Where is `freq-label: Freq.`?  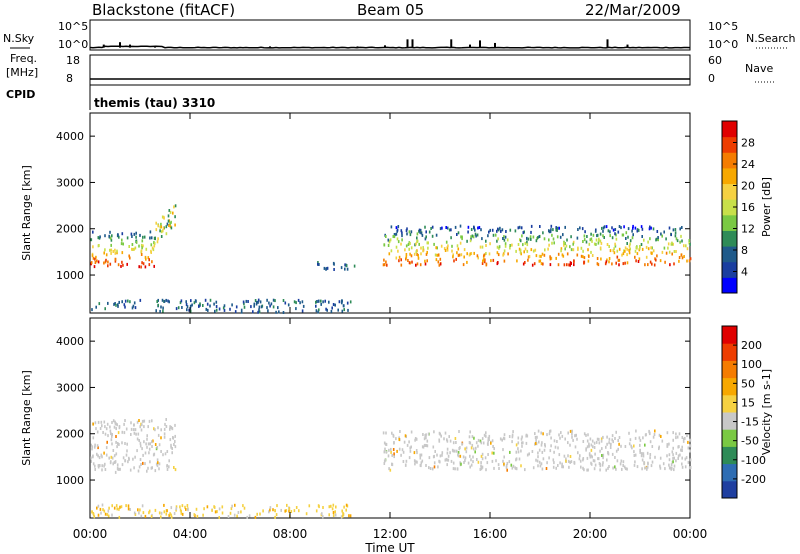 freq-label: Freq. is located at coordinates (23, 58).